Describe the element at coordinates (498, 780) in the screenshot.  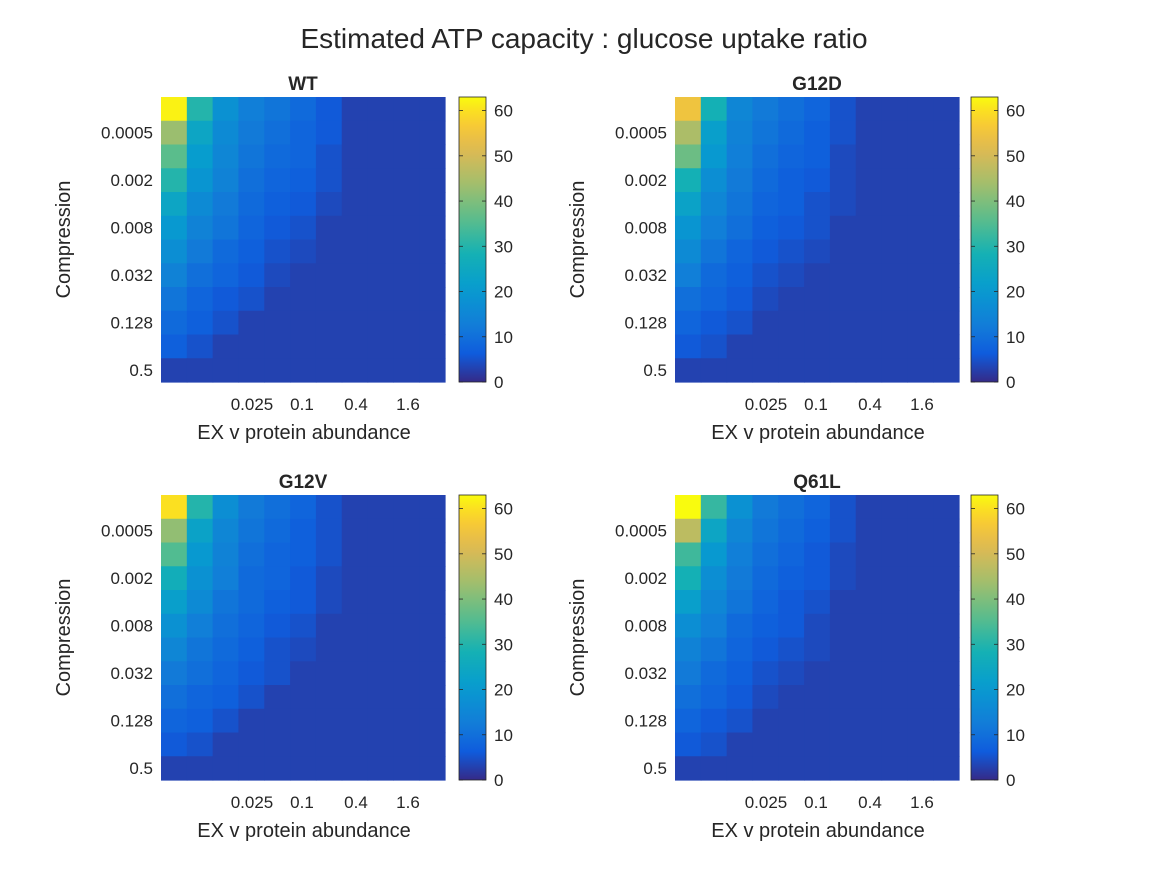
I see `colorbar-tick-label: 0` at that location.